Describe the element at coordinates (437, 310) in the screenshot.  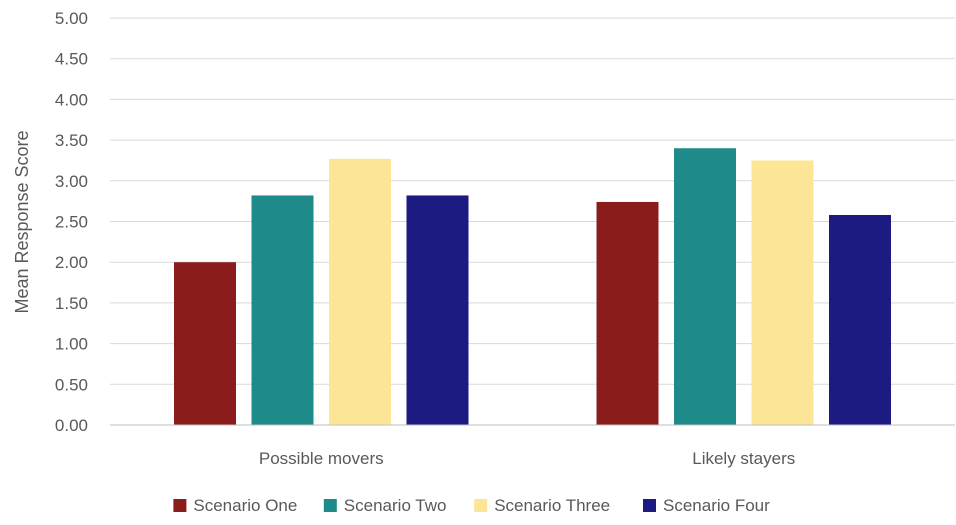
I see `bar-scenario-four-possible-movers` at that location.